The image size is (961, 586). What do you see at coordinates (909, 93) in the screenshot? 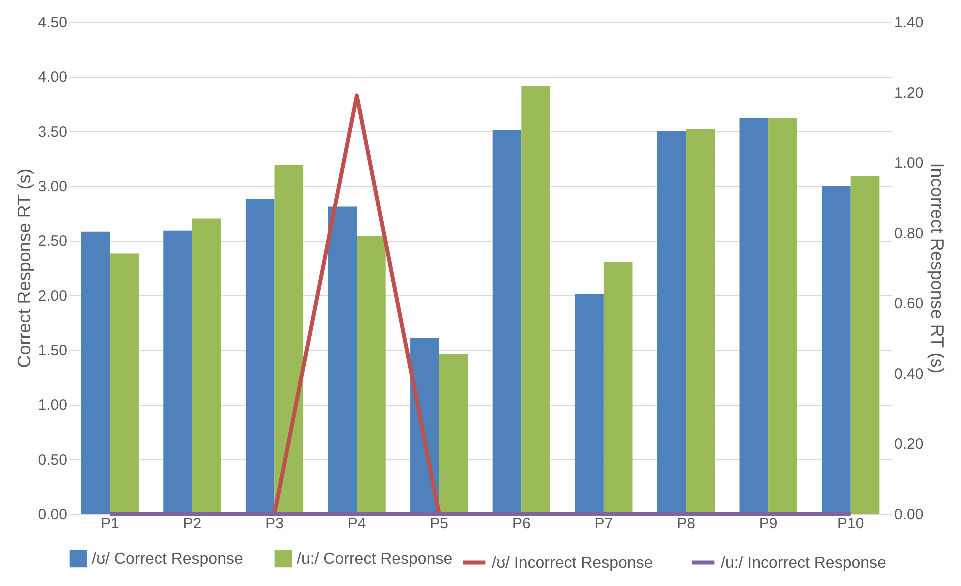
I see `y2-tick-label: 1.20` at bounding box center [909, 93].